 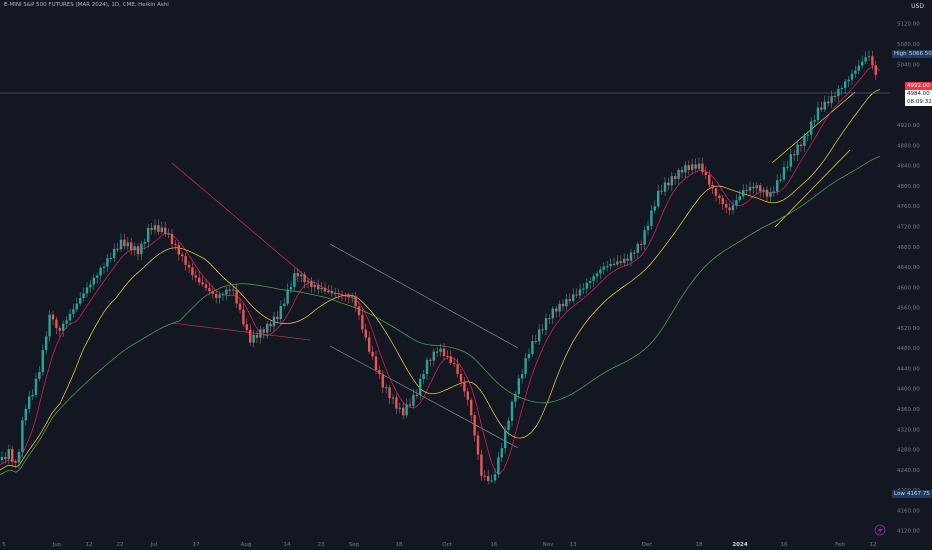 What do you see at coordinates (917, 6) in the screenshot?
I see `currency-label: USD` at bounding box center [917, 6].